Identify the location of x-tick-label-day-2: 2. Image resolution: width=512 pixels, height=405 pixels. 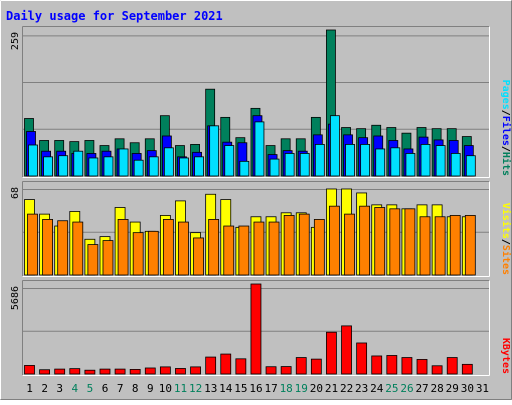
(44, 388).